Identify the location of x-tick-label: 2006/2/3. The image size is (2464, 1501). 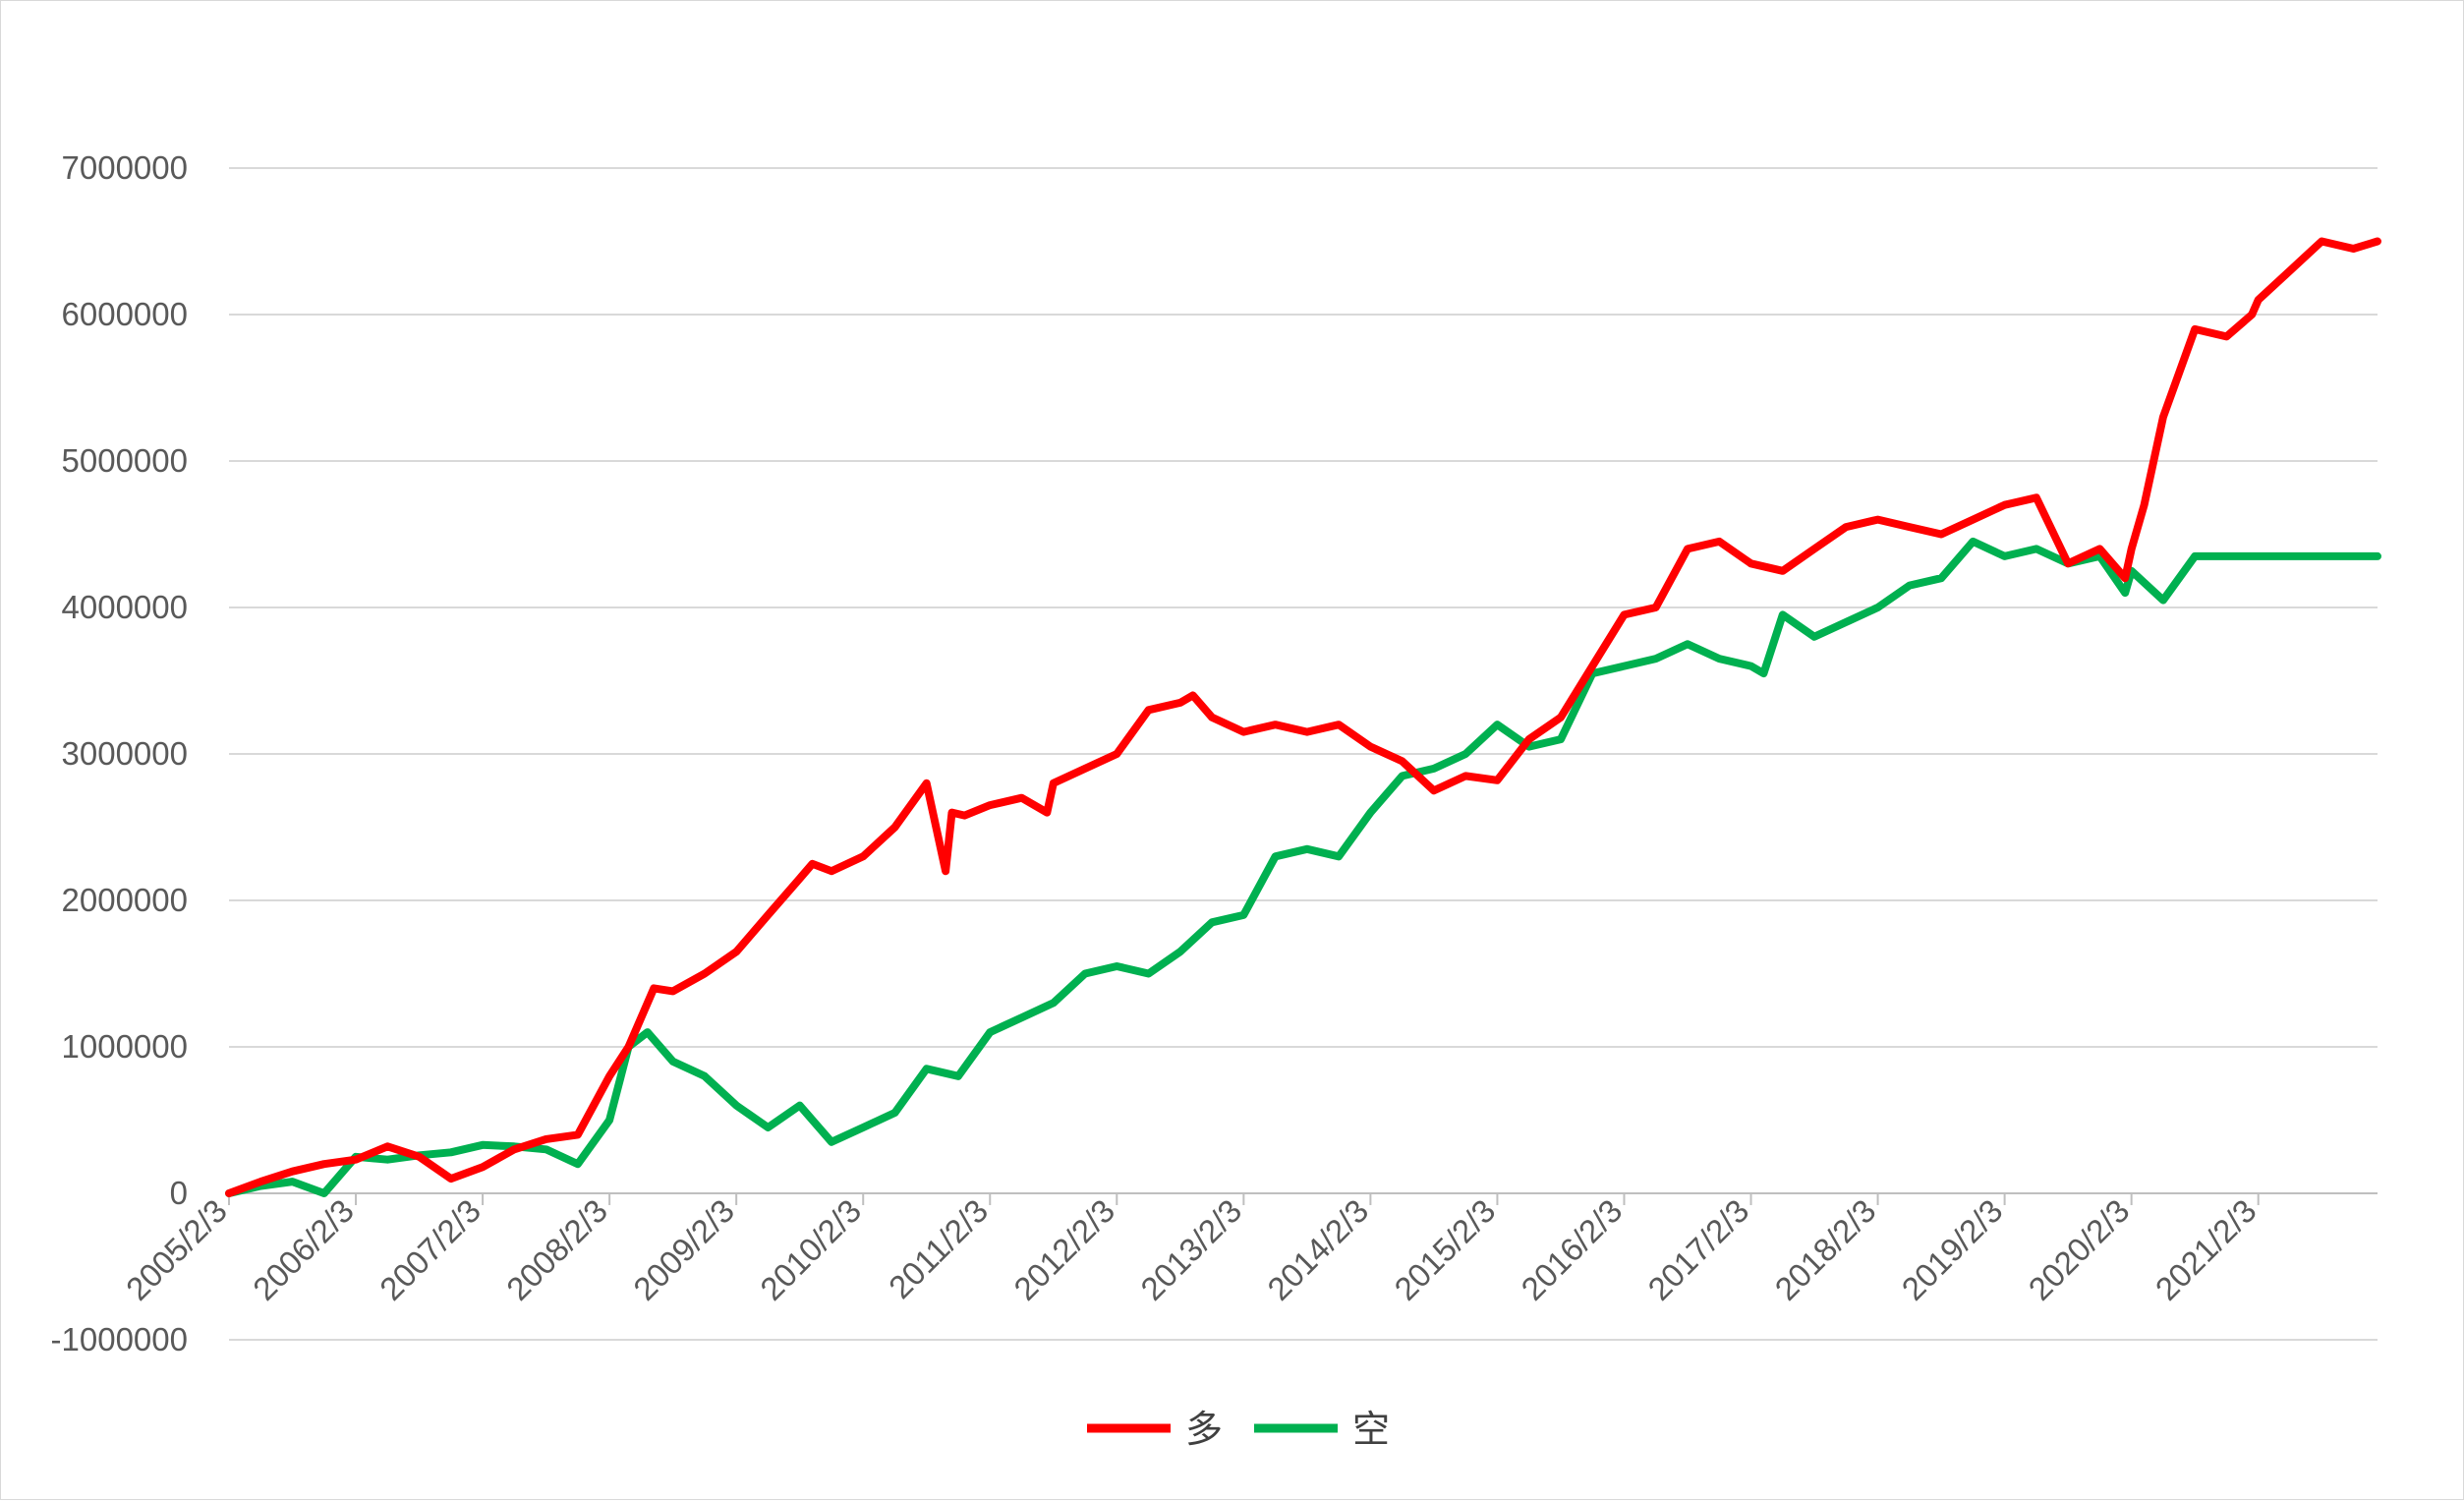
(303, 1249).